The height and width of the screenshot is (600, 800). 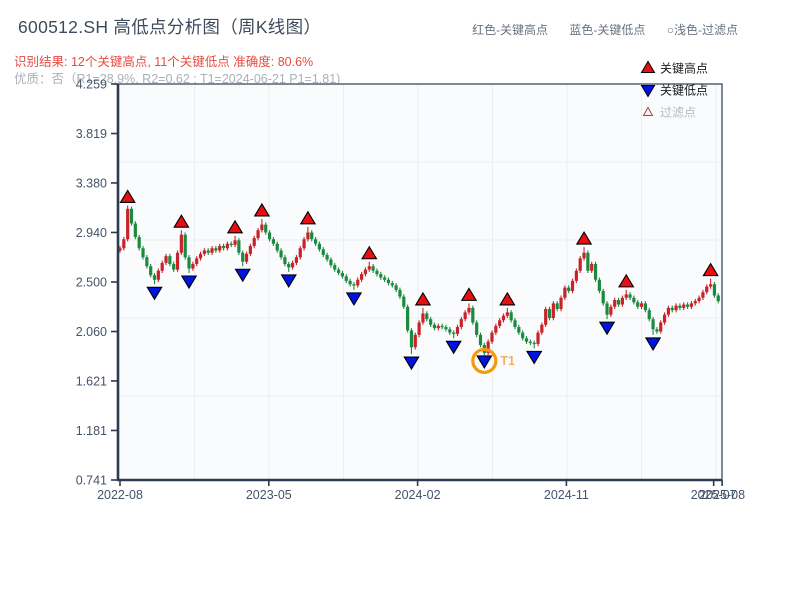 I want to click on recognition-result-text: 识别结果: 12个关键高点, 11个关键低点 准确度: 80.6%, so click(x=164, y=62).